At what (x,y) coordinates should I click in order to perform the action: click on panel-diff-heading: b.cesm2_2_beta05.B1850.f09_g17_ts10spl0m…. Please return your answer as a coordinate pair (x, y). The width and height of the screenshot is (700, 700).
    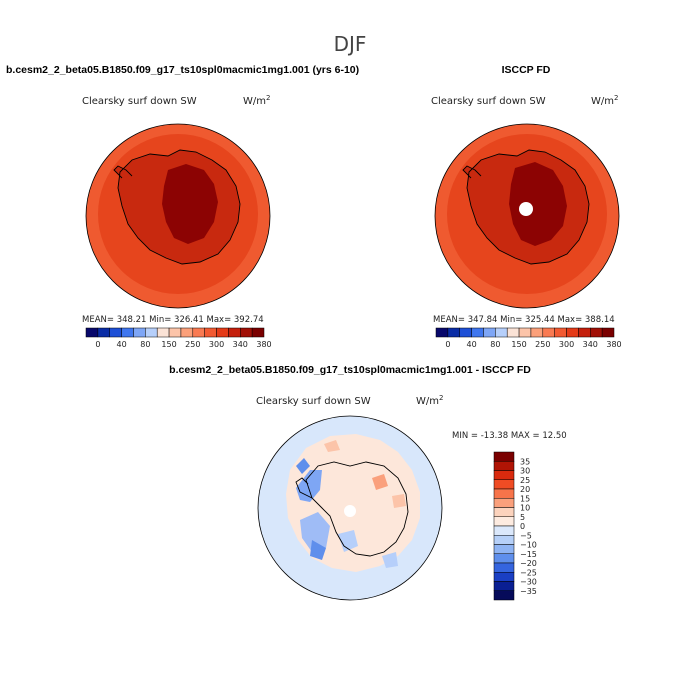
    Looking at the image, I should click on (350, 370).